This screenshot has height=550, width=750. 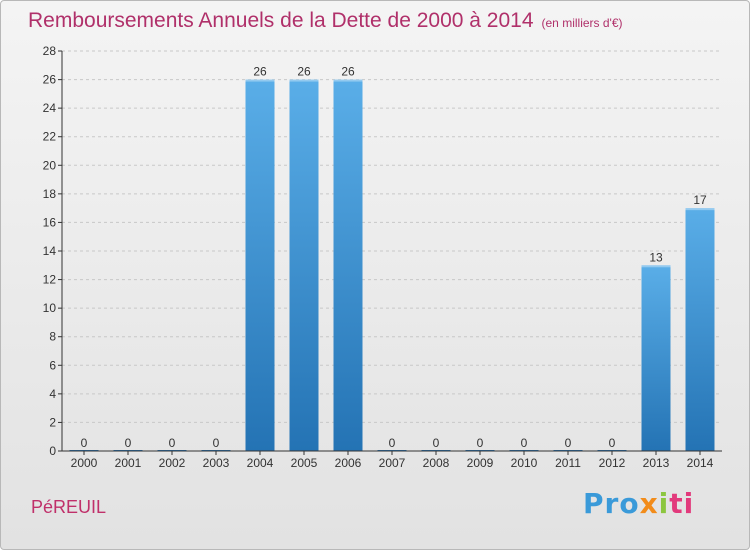 I want to click on data-label-2012: 0, so click(x=612, y=443).